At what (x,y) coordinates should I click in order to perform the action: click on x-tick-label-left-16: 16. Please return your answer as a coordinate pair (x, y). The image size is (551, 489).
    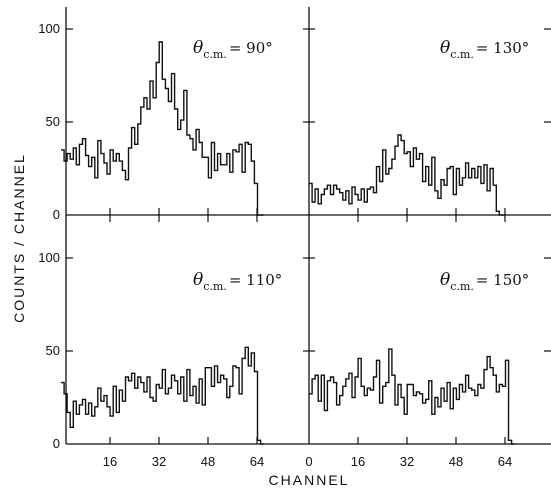
    Looking at the image, I should click on (110, 461).